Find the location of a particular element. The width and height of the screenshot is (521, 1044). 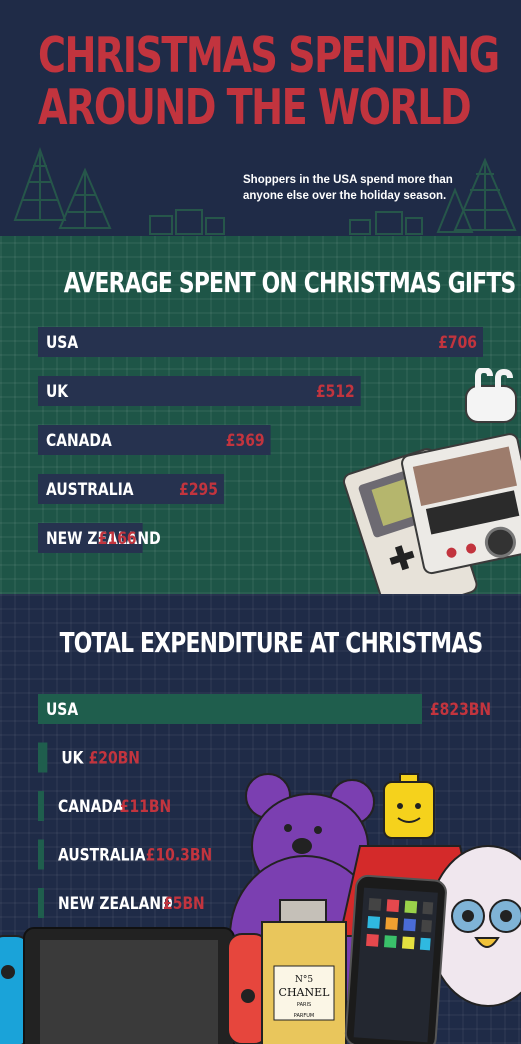

perfume-bottle-icon: N°5 CHANEL PARIS PARFUM is located at coordinates (304, 971).